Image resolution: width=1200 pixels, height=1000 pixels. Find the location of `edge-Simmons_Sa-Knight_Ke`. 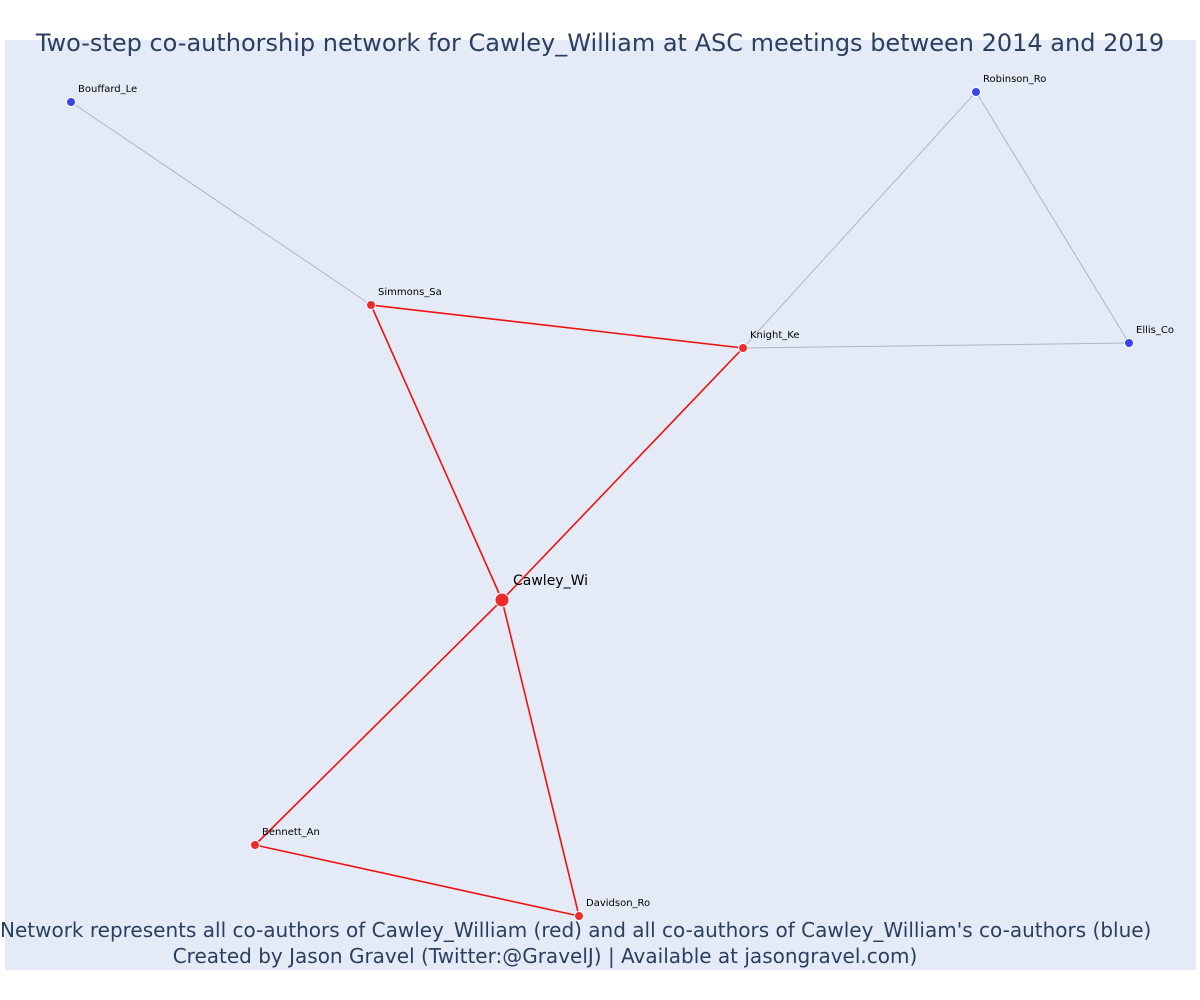

edge-Simmons_Sa-Knight_Ke is located at coordinates (557, 326).